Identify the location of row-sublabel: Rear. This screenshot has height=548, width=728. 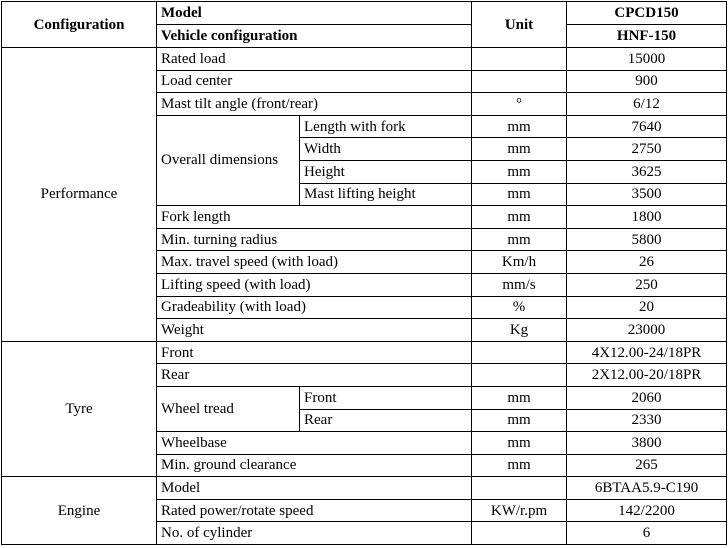
(385, 420).